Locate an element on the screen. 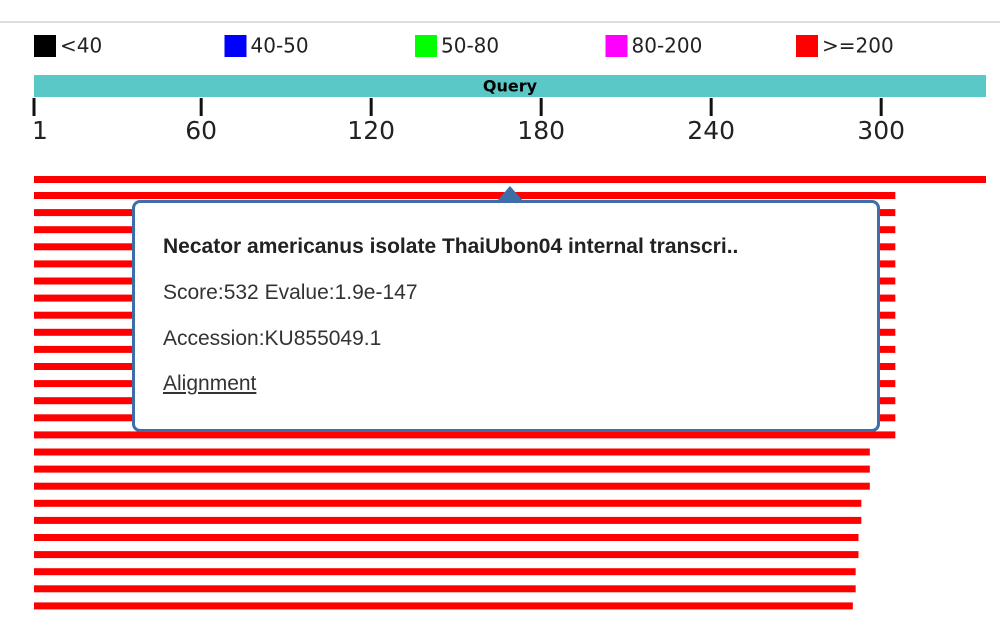 This screenshot has width=1000, height=624. tooltip-accession: Accession:KU855049.1 is located at coordinates (272, 338).